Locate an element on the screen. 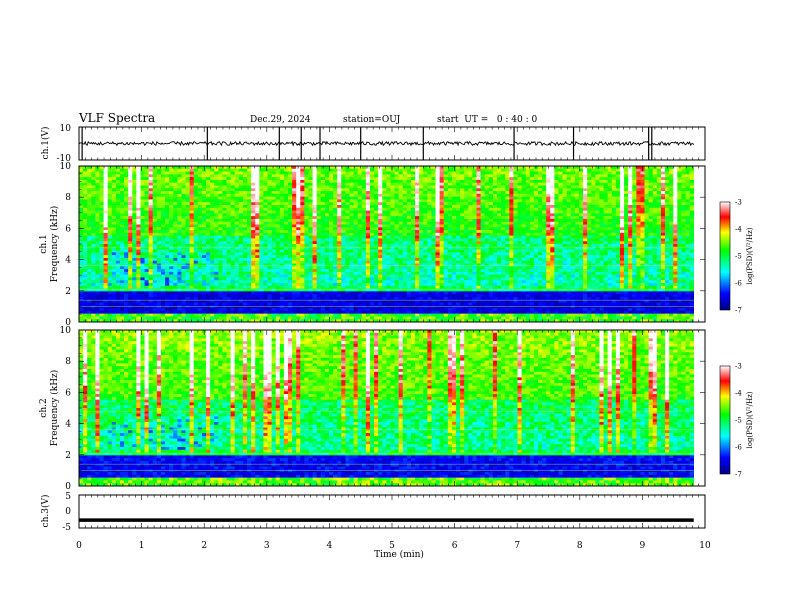 Image resolution: width=792 pixels, height=612 pixels. ch1-colorbar is located at coordinates (725, 256).